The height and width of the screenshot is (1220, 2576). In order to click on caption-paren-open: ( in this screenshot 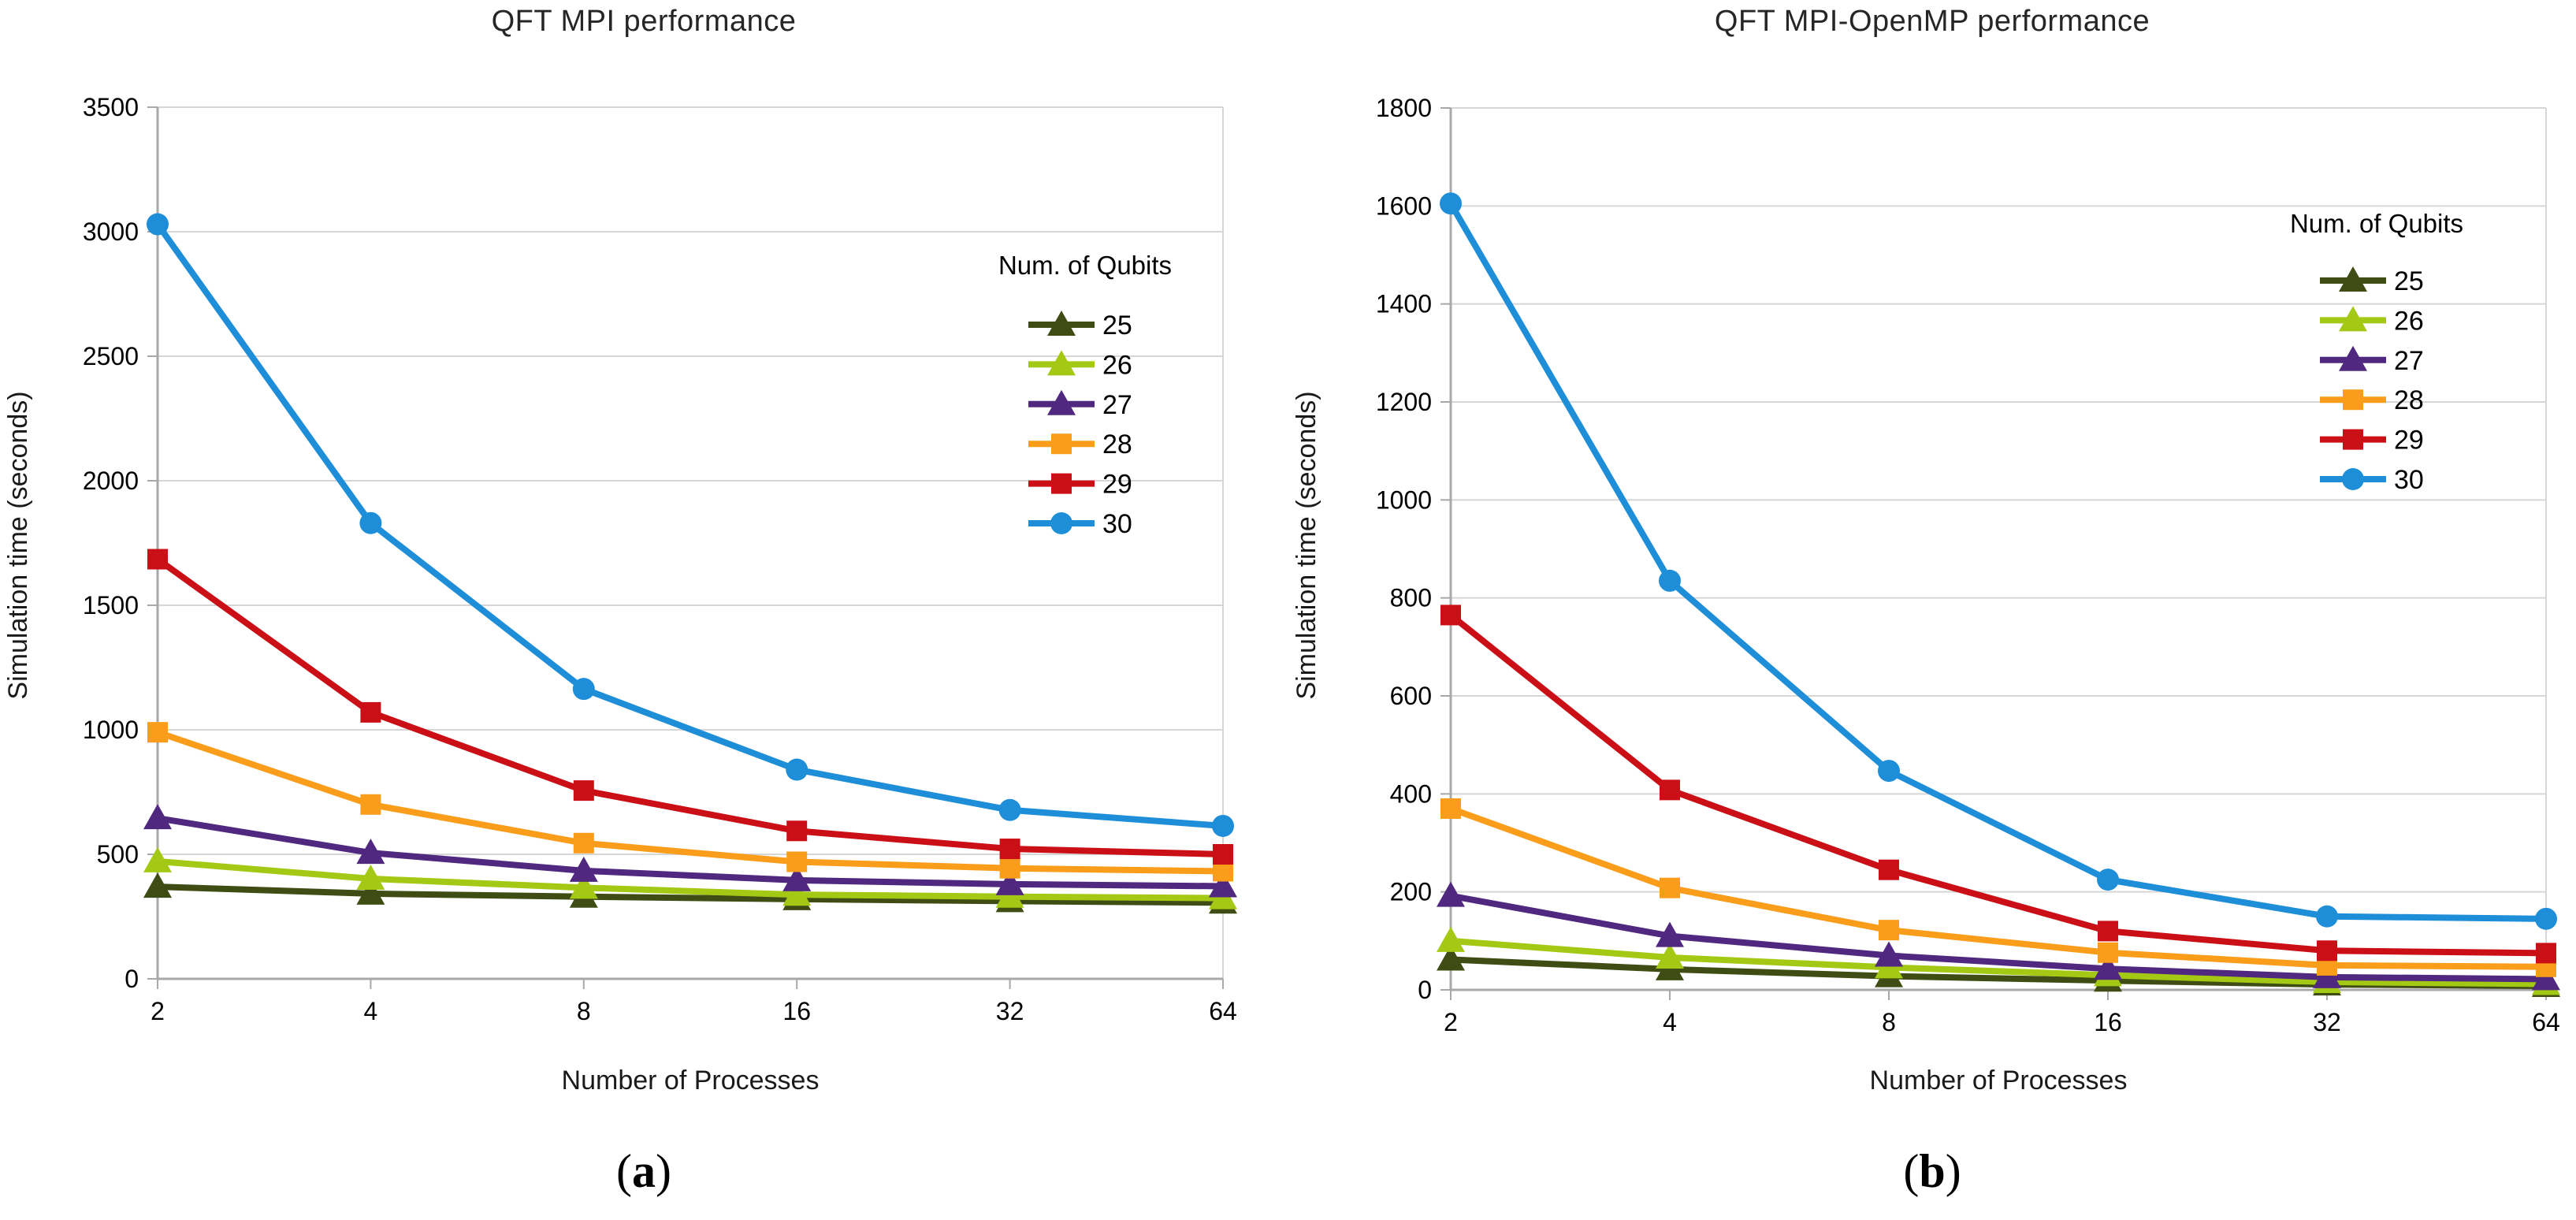, I will do `click(624, 1171)`.